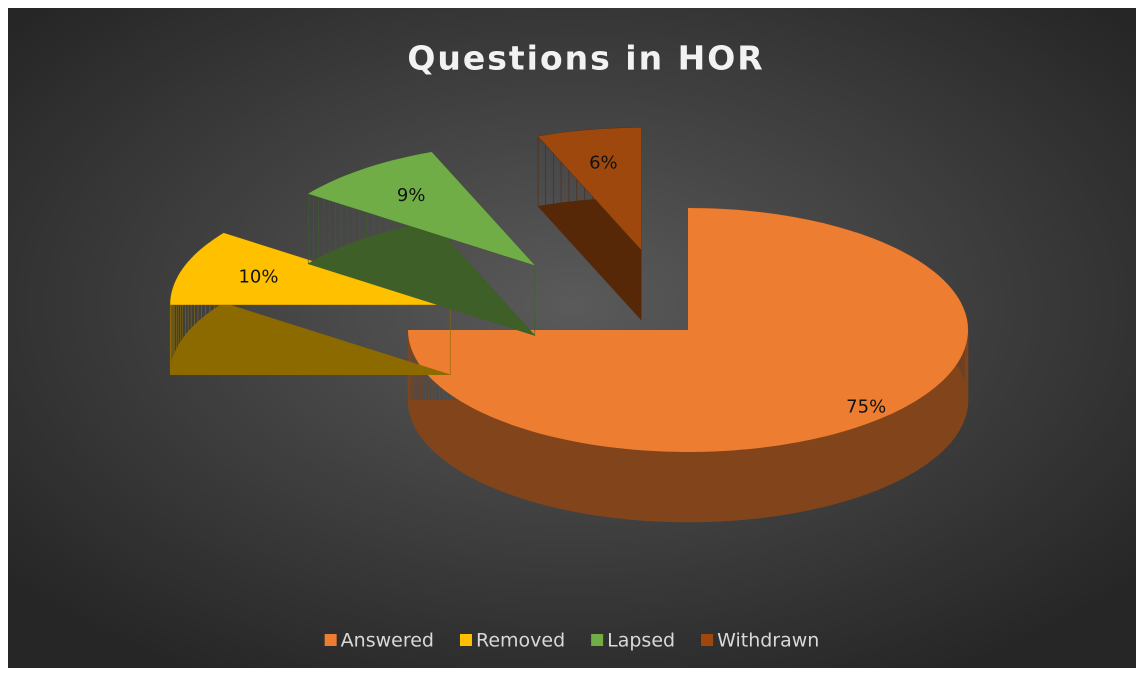 The image size is (1144, 676). What do you see at coordinates (585, 58) in the screenshot?
I see `chart-title: Questions in HOR` at bounding box center [585, 58].